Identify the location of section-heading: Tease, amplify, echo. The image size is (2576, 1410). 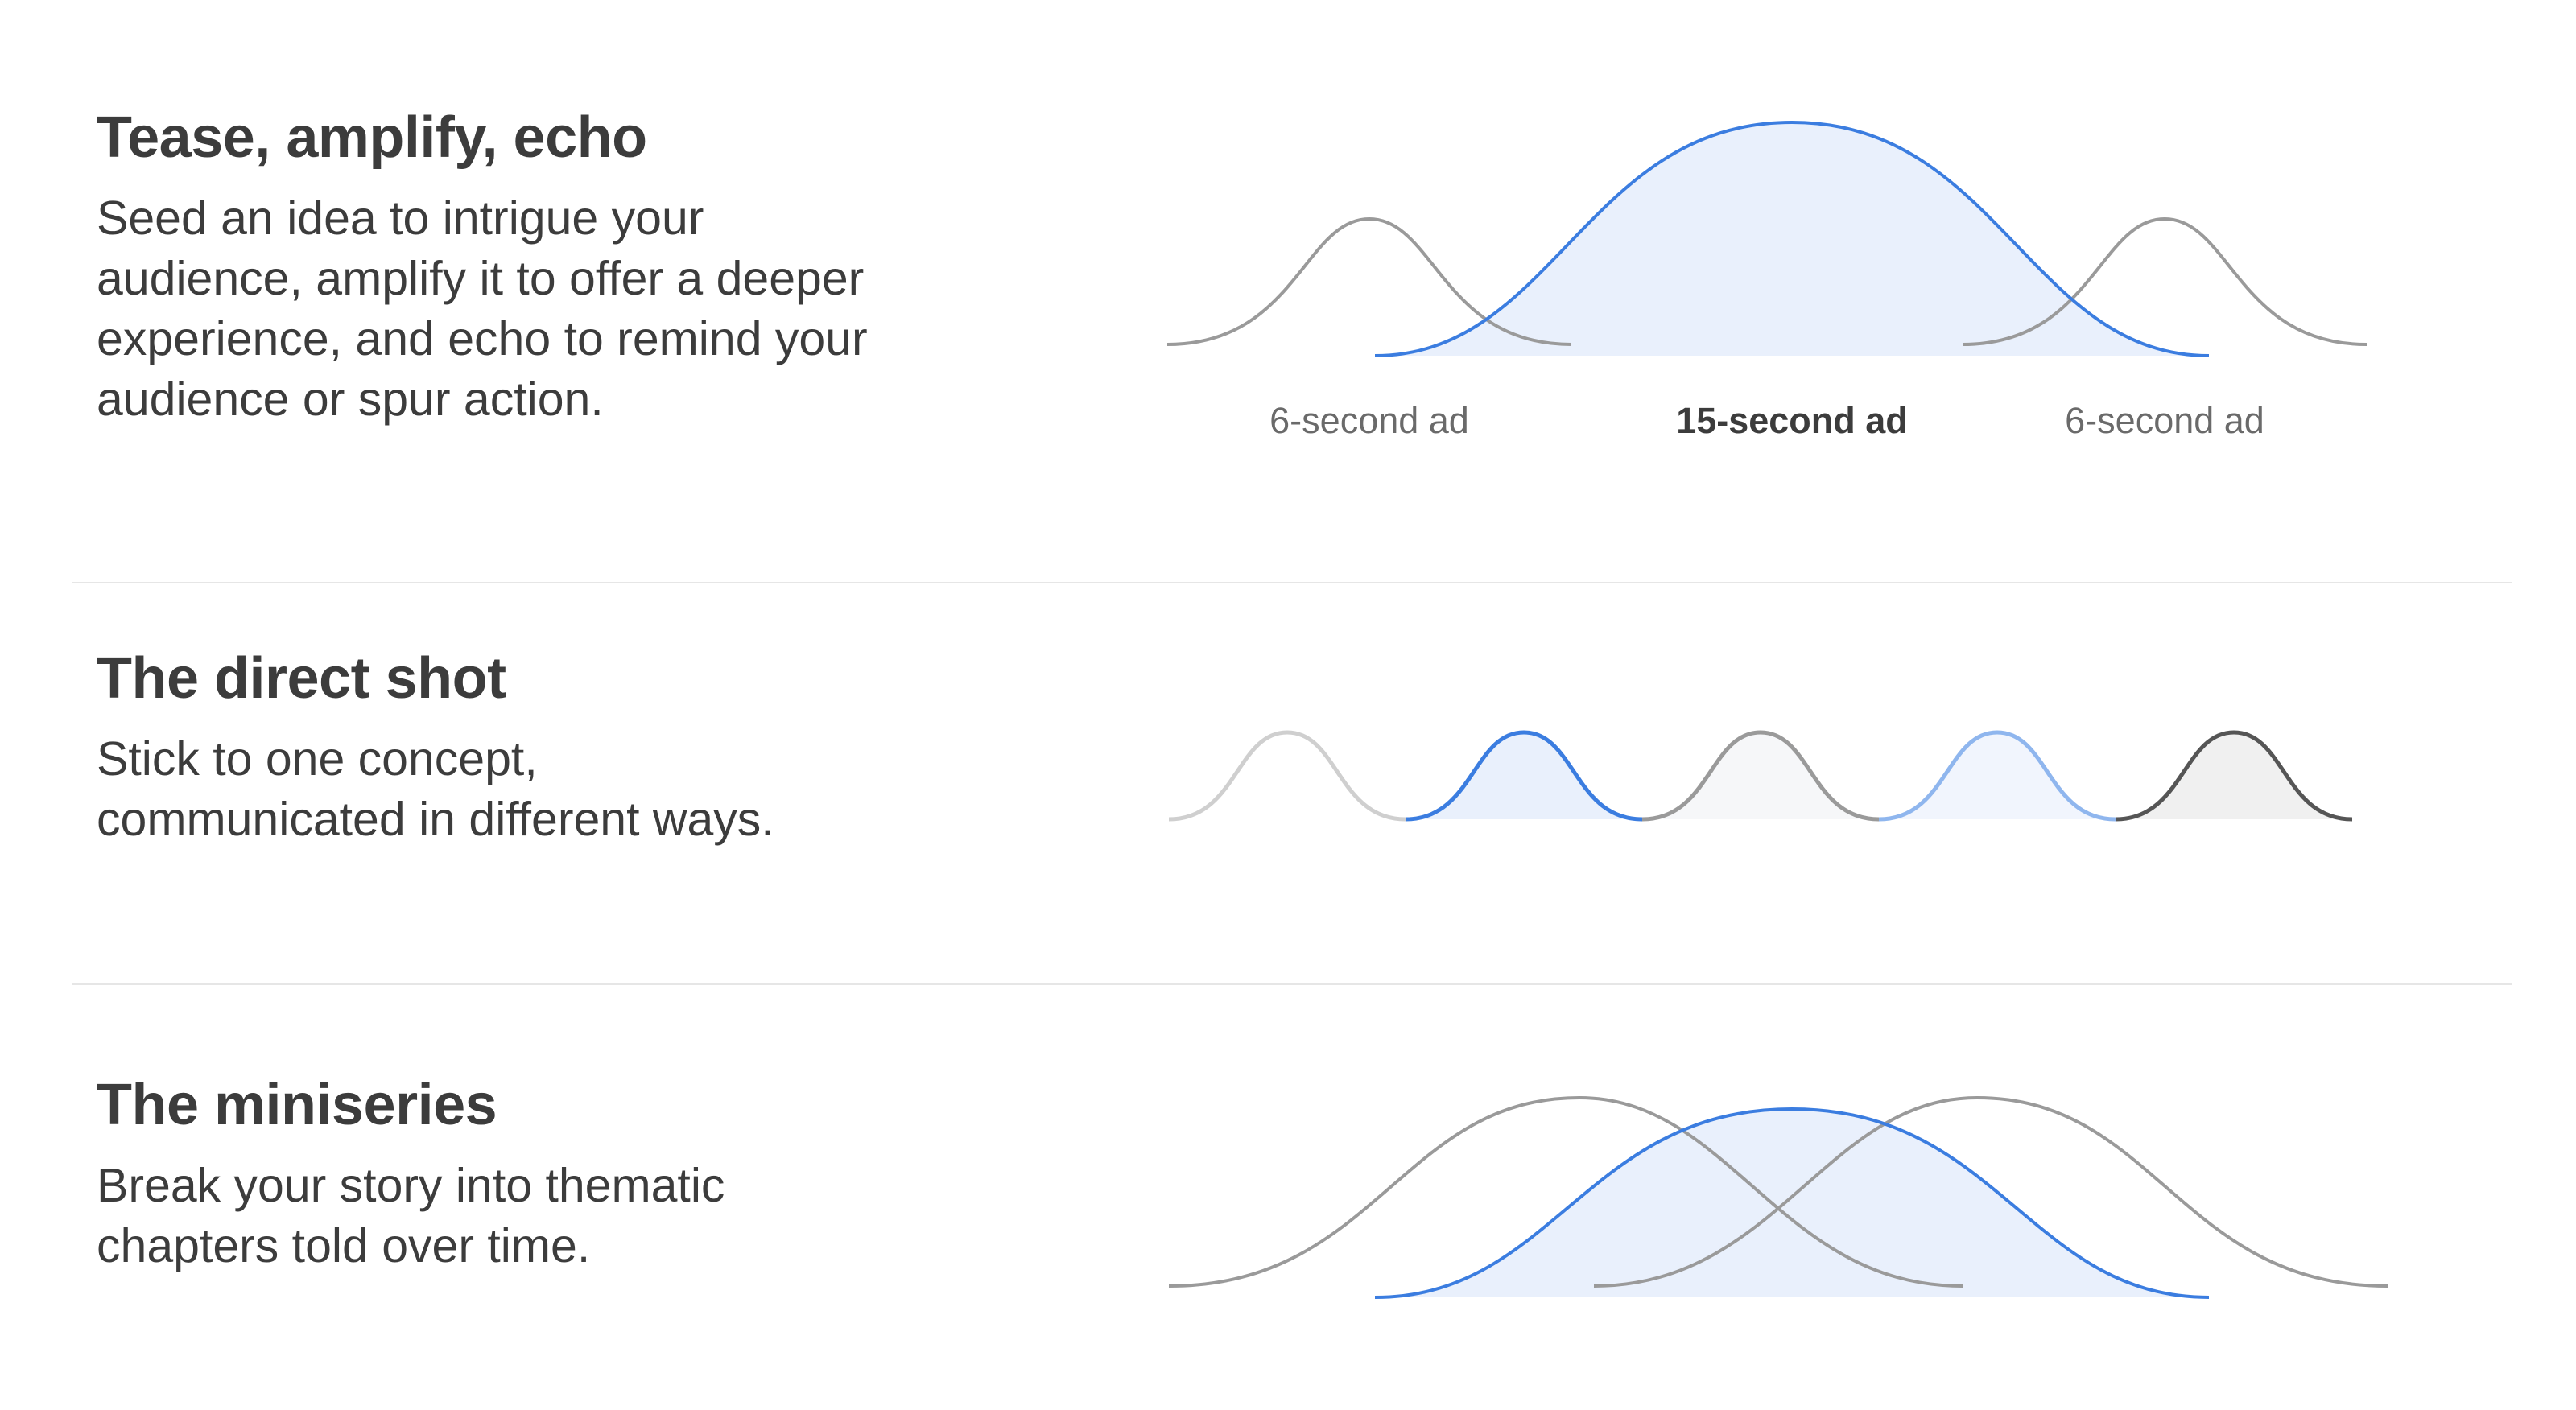
(372, 137).